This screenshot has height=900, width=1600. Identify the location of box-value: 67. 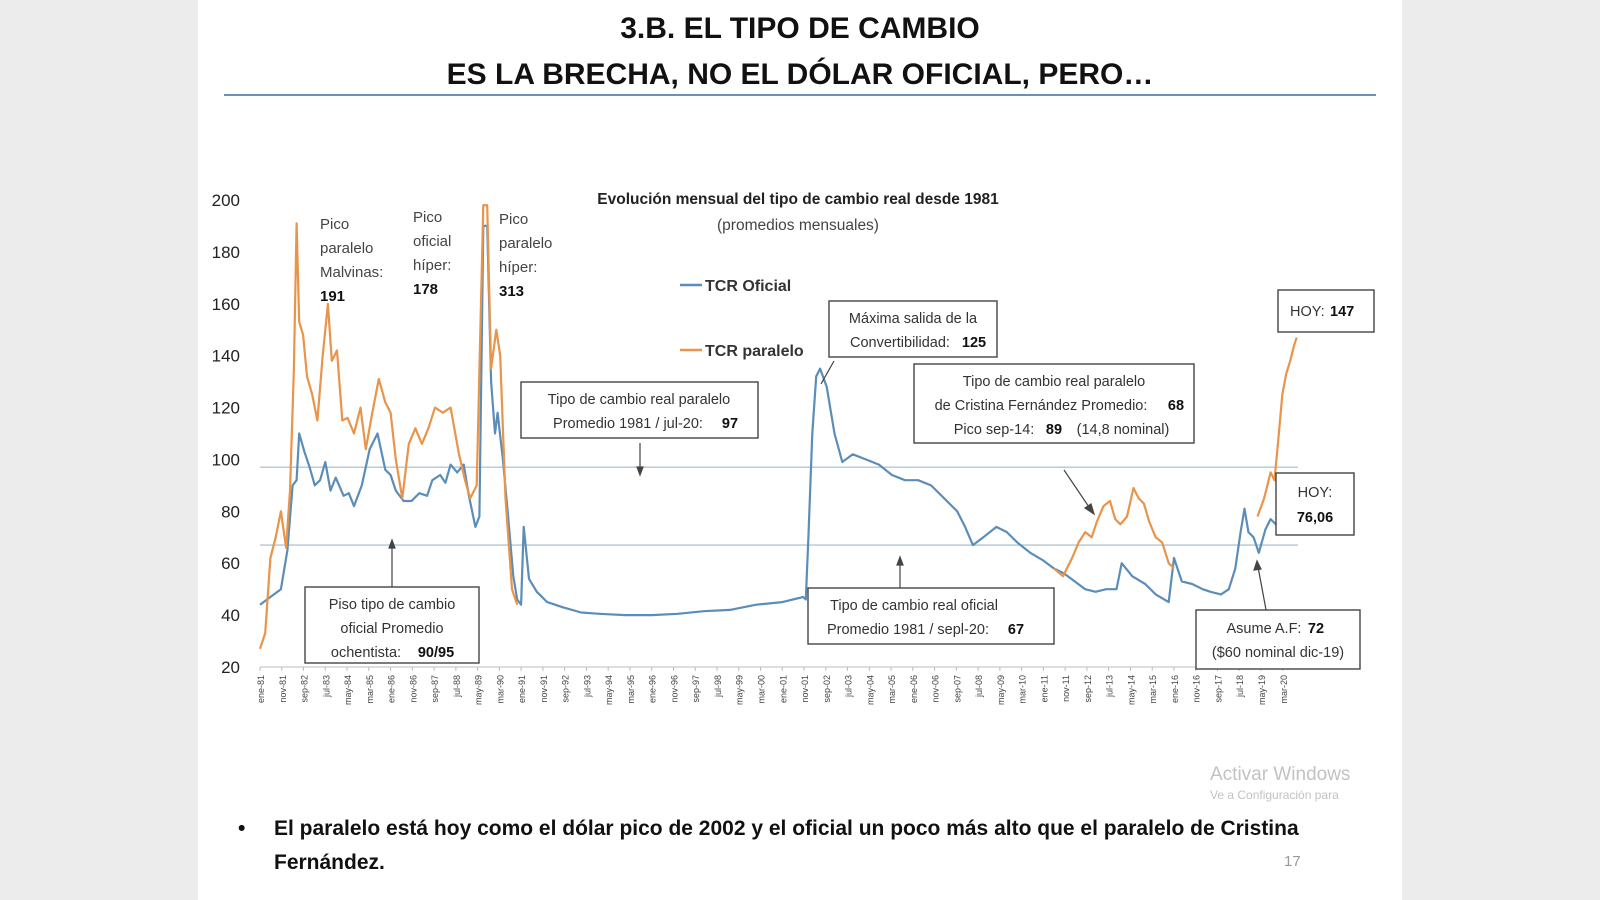
(1016, 630).